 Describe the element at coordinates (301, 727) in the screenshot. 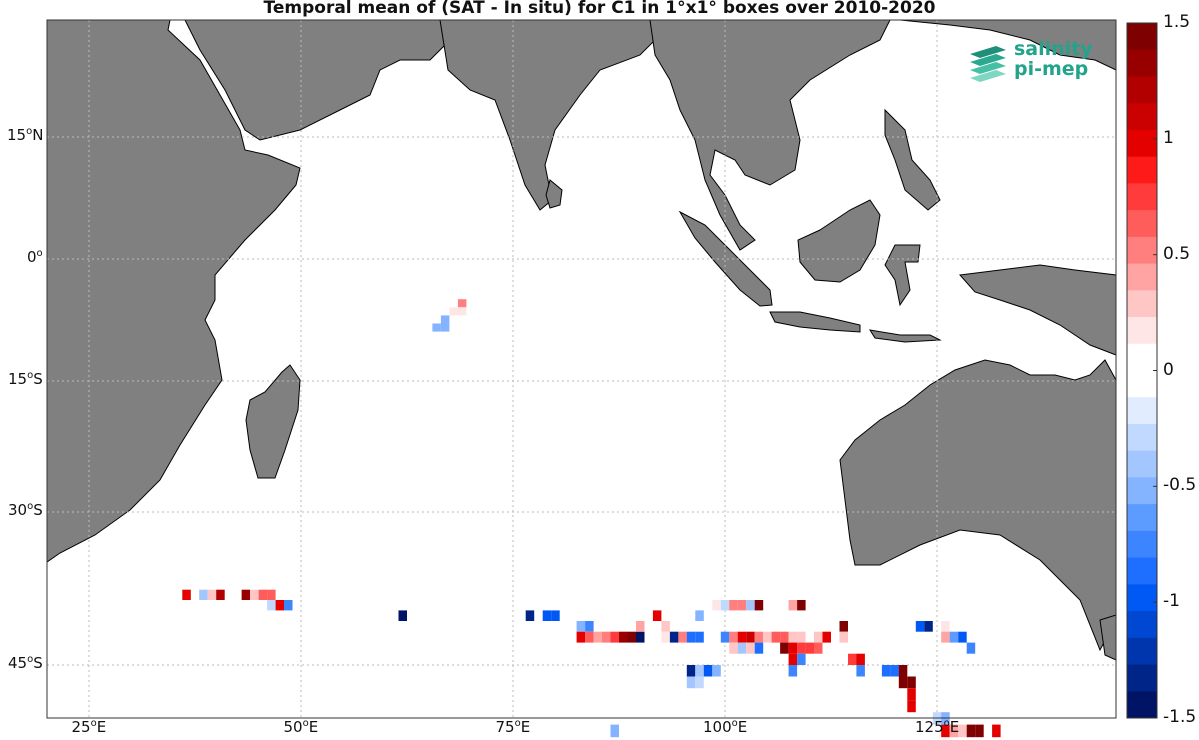

I see `longitude-tick-label: 50oE` at that location.